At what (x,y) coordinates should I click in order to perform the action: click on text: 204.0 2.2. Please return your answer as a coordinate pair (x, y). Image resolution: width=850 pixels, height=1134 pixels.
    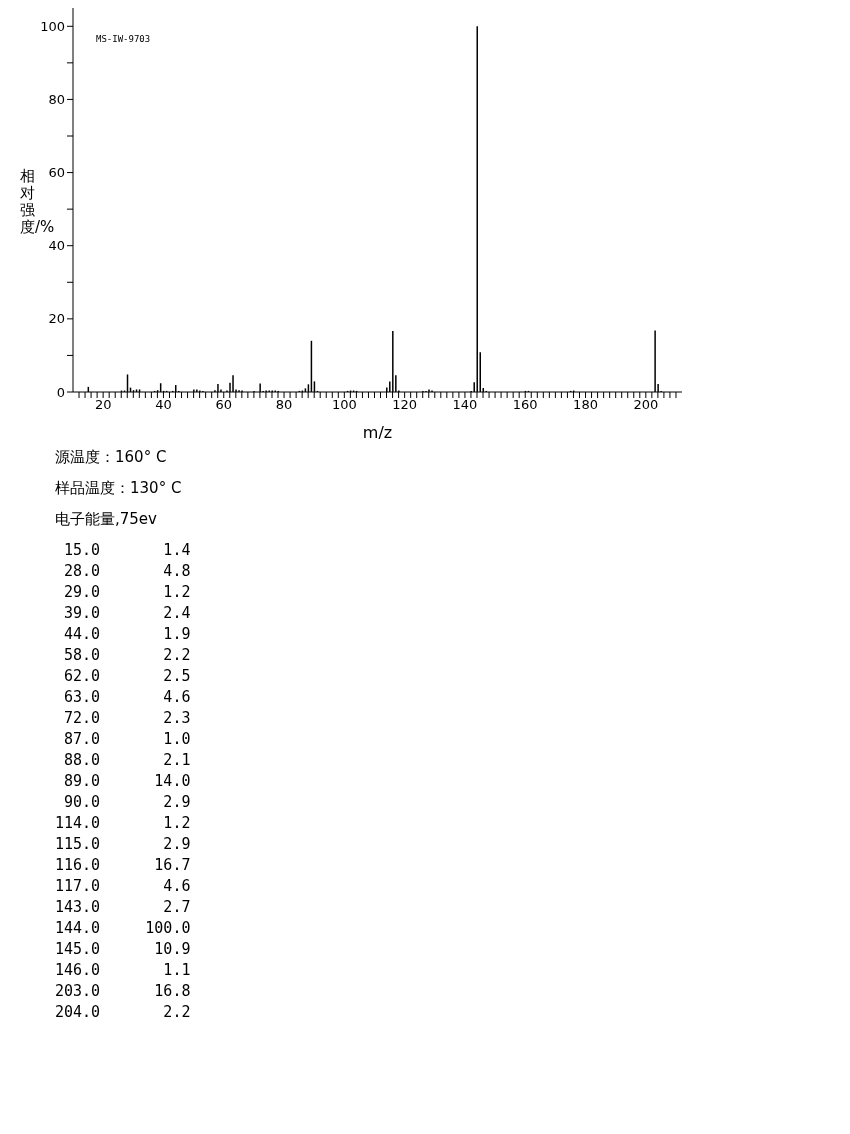
    Looking at the image, I should click on (123, 1013).